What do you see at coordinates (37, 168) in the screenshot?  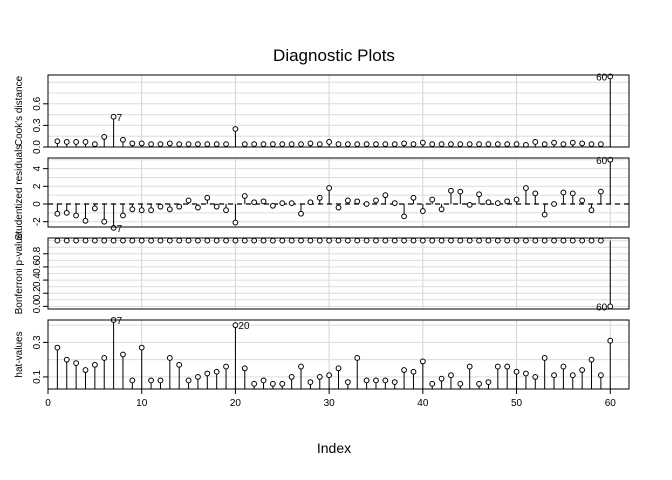 I see `y-tick-label: 4` at bounding box center [37, 168].